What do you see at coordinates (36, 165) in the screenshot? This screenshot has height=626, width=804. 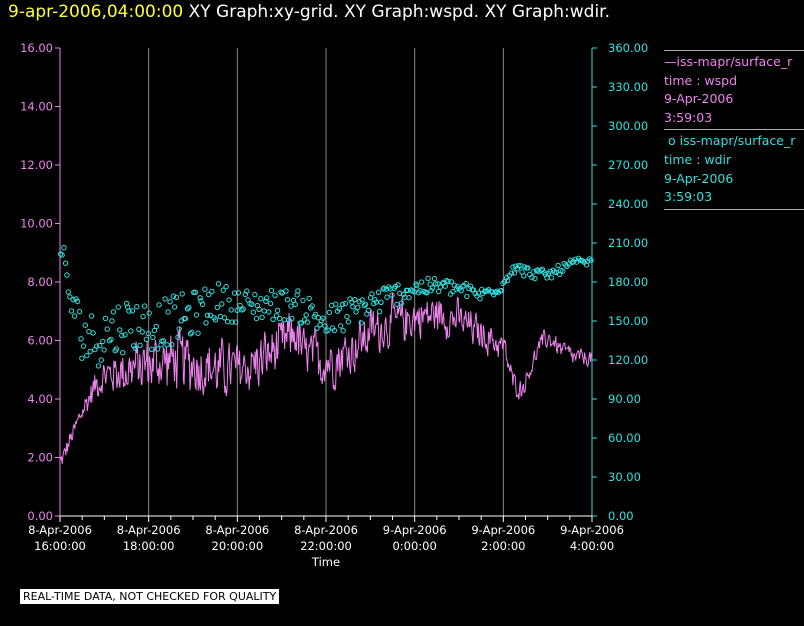 I see `y-left-tick-label-6: 12.00` at bounding box center [36, 165].